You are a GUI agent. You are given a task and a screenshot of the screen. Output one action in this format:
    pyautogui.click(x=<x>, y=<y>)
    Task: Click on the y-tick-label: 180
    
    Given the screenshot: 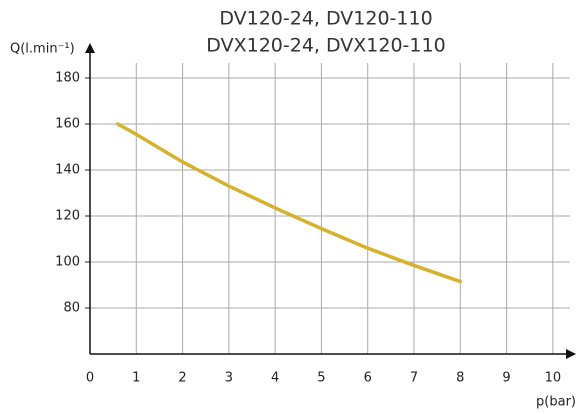 What is the action you would take?
    pyautogui.click(x=67, y=78)
    